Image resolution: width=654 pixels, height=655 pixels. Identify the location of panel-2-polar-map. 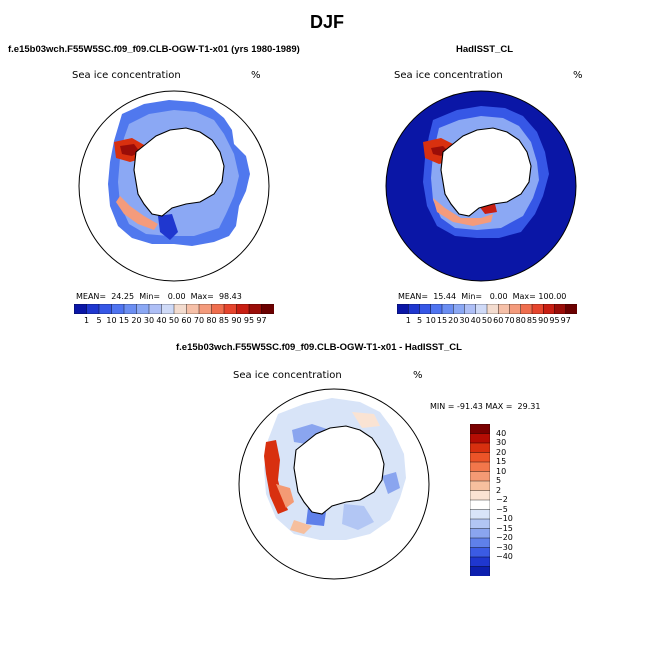
(481, 186).